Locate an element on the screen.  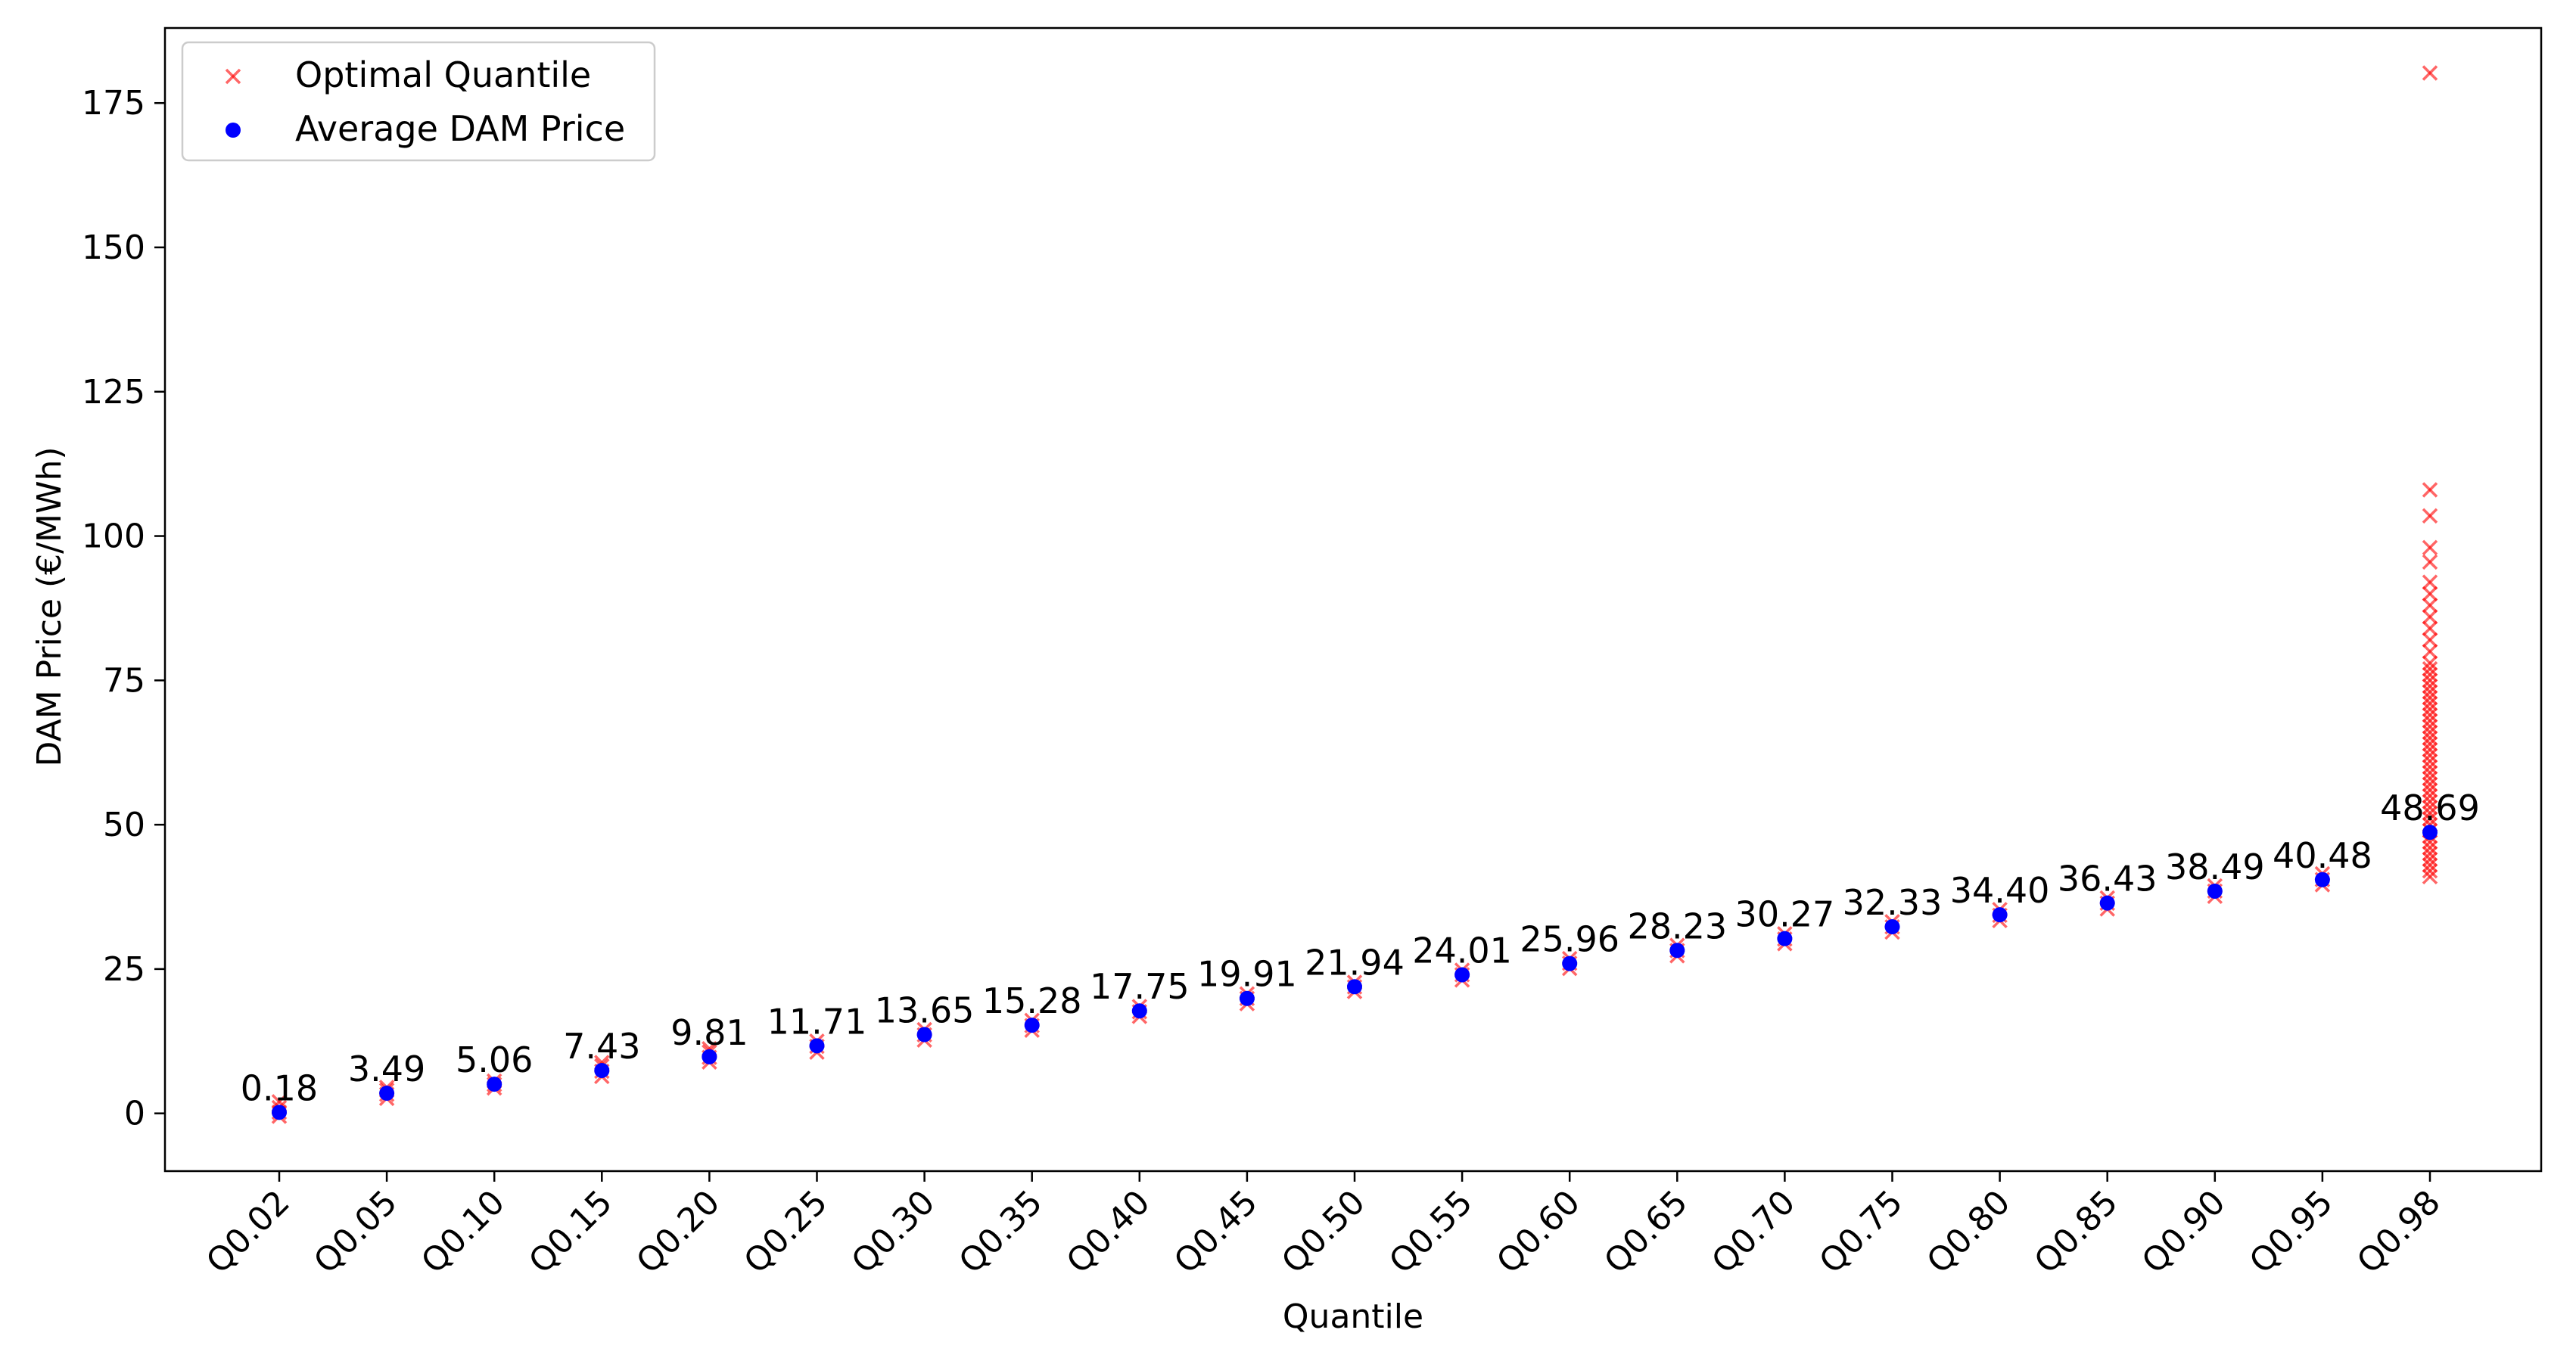
x-axis-title: Quantile is located at coordinates (1353, 1316).